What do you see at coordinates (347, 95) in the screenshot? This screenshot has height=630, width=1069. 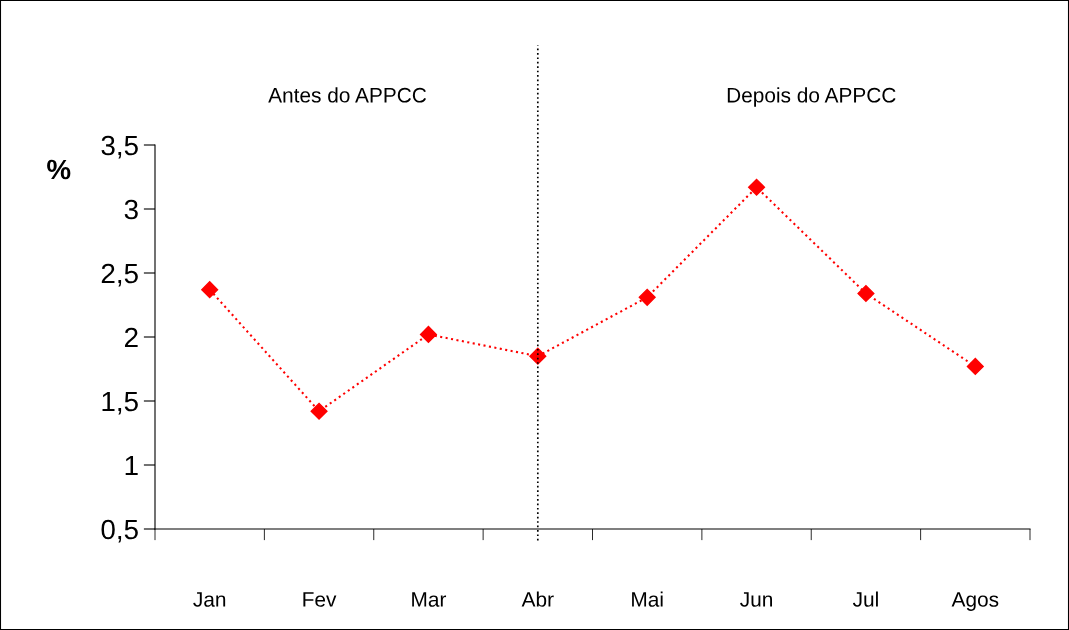 I see `text: Antes do APPCC` at bounding box center [347, 95].